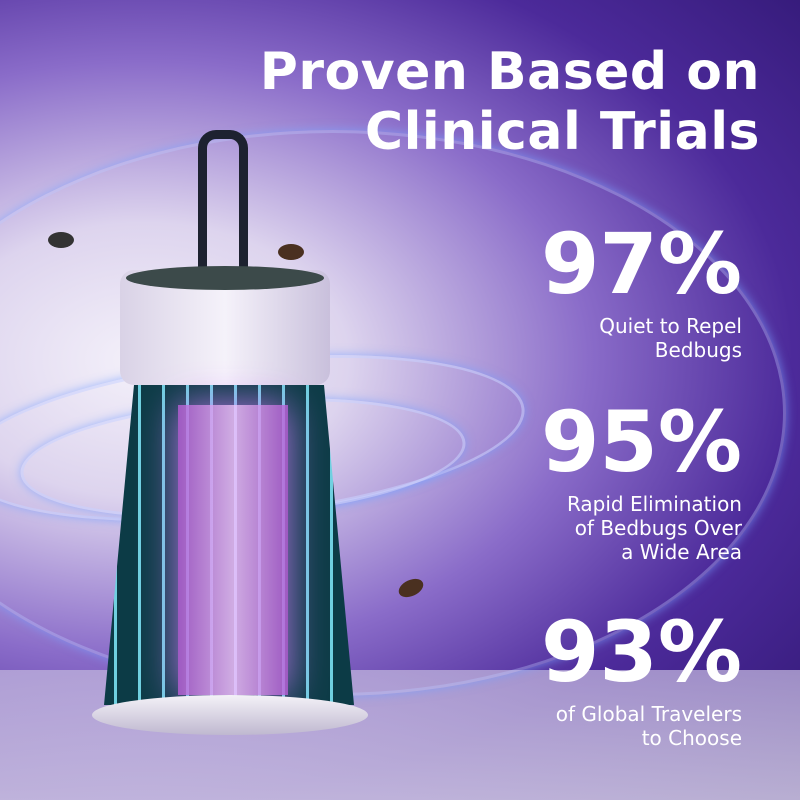  I want to click on headline-line1: Proven Based on, so click(509, 72).